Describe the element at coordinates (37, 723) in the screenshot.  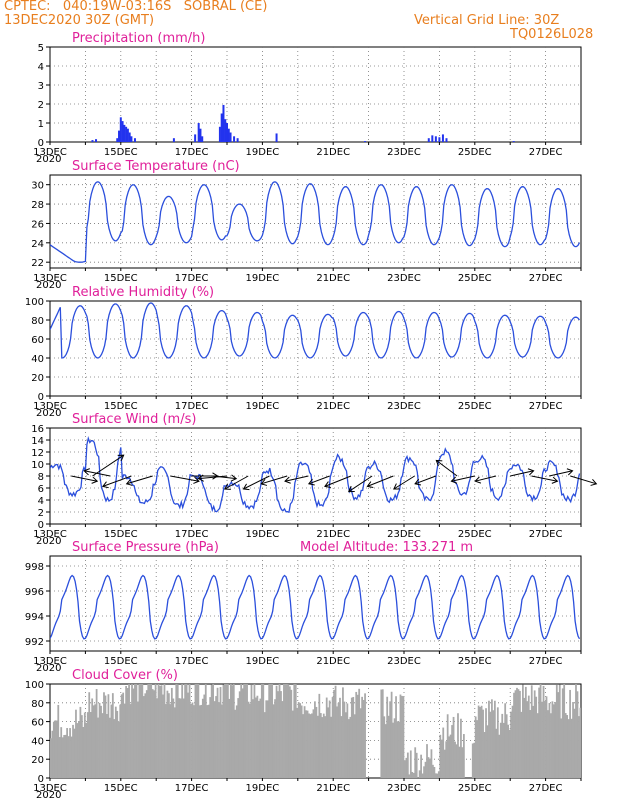
I see `y-tick-label: 60` at that location.